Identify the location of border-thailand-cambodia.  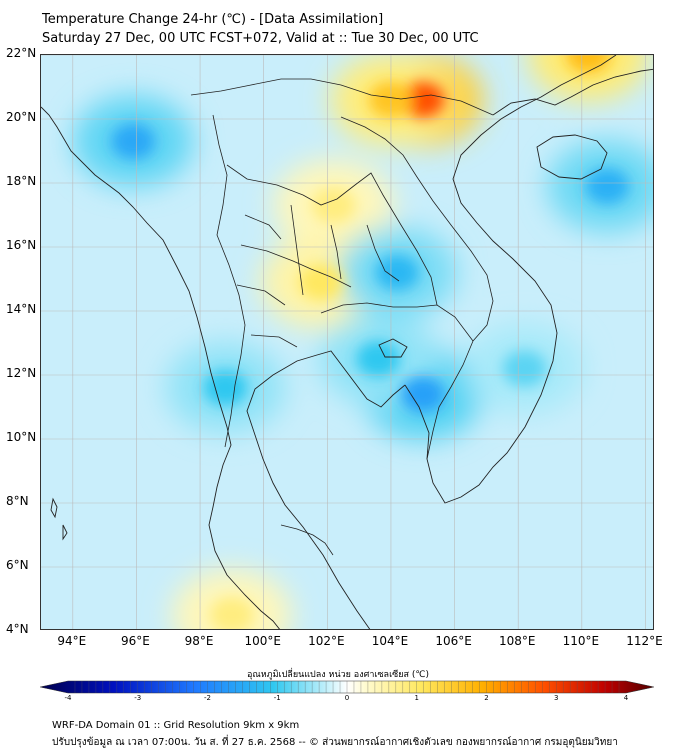
(397, 322).